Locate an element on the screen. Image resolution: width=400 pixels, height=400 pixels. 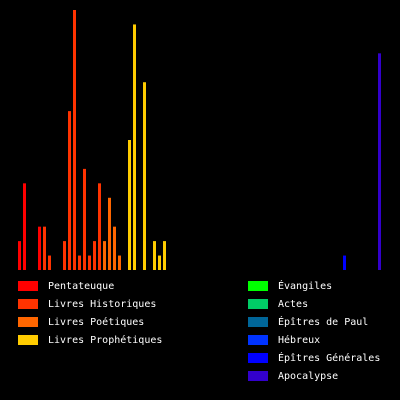
legend-label: Actes is located at coordinates (293, 304).